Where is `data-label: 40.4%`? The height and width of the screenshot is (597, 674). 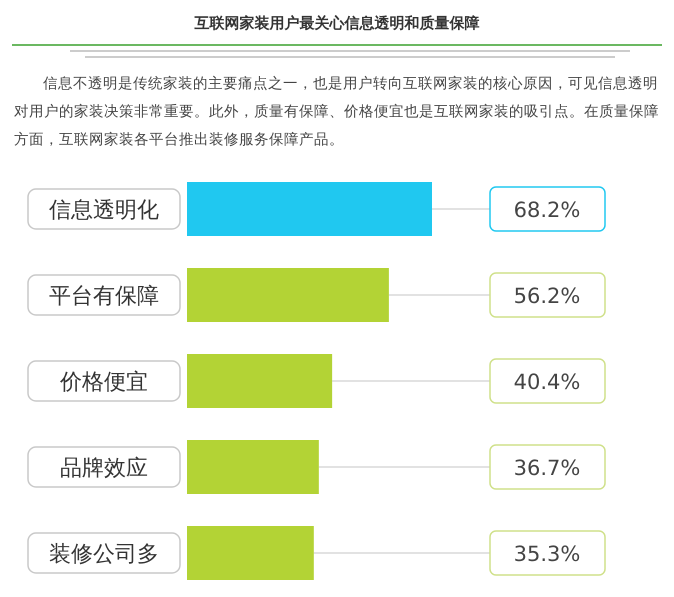
data-label: 40.4% is located at coordinates (547, 382).